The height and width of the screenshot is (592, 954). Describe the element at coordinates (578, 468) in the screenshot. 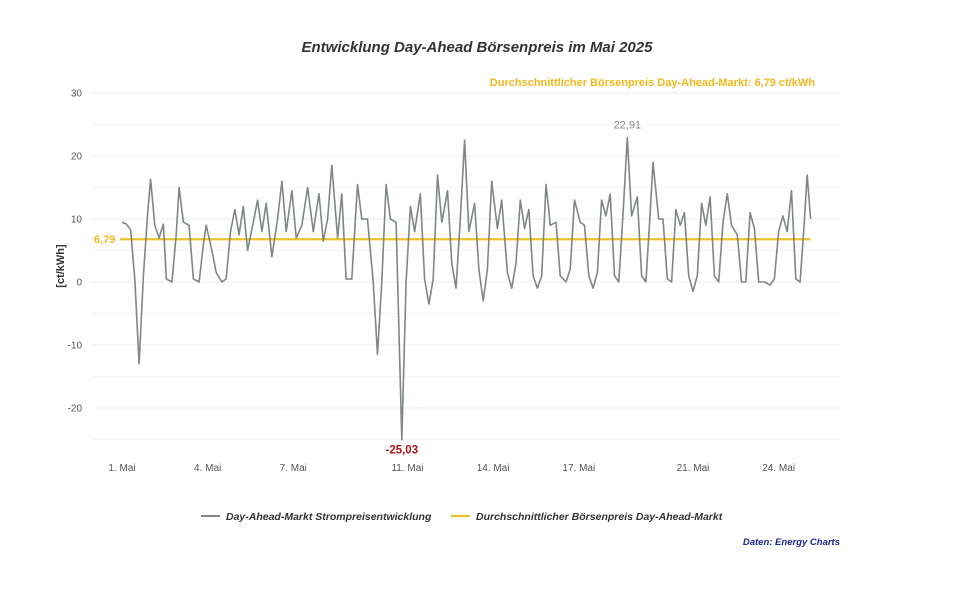

I see `x-tick-label: 17. Mai` at that location.